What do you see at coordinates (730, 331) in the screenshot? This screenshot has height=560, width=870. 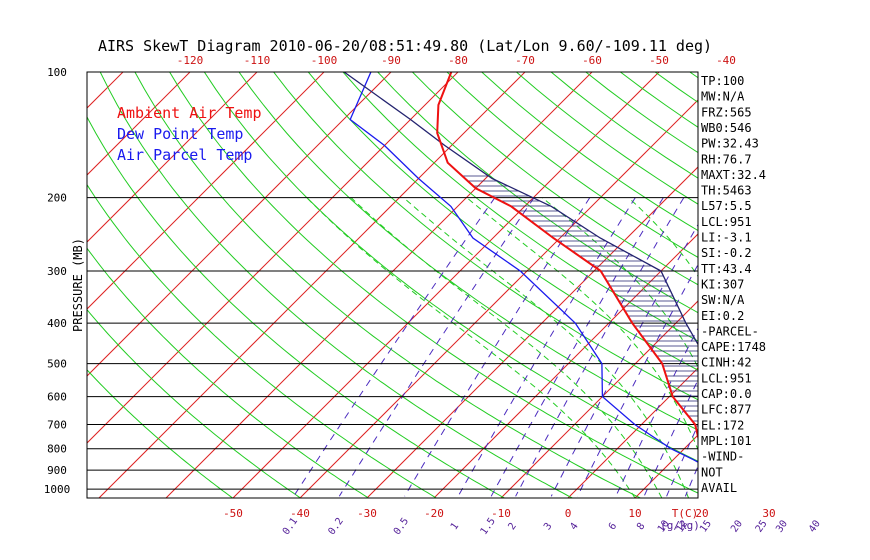 I see `index-label: -PARCEL-` at bounding box center [730, 331].